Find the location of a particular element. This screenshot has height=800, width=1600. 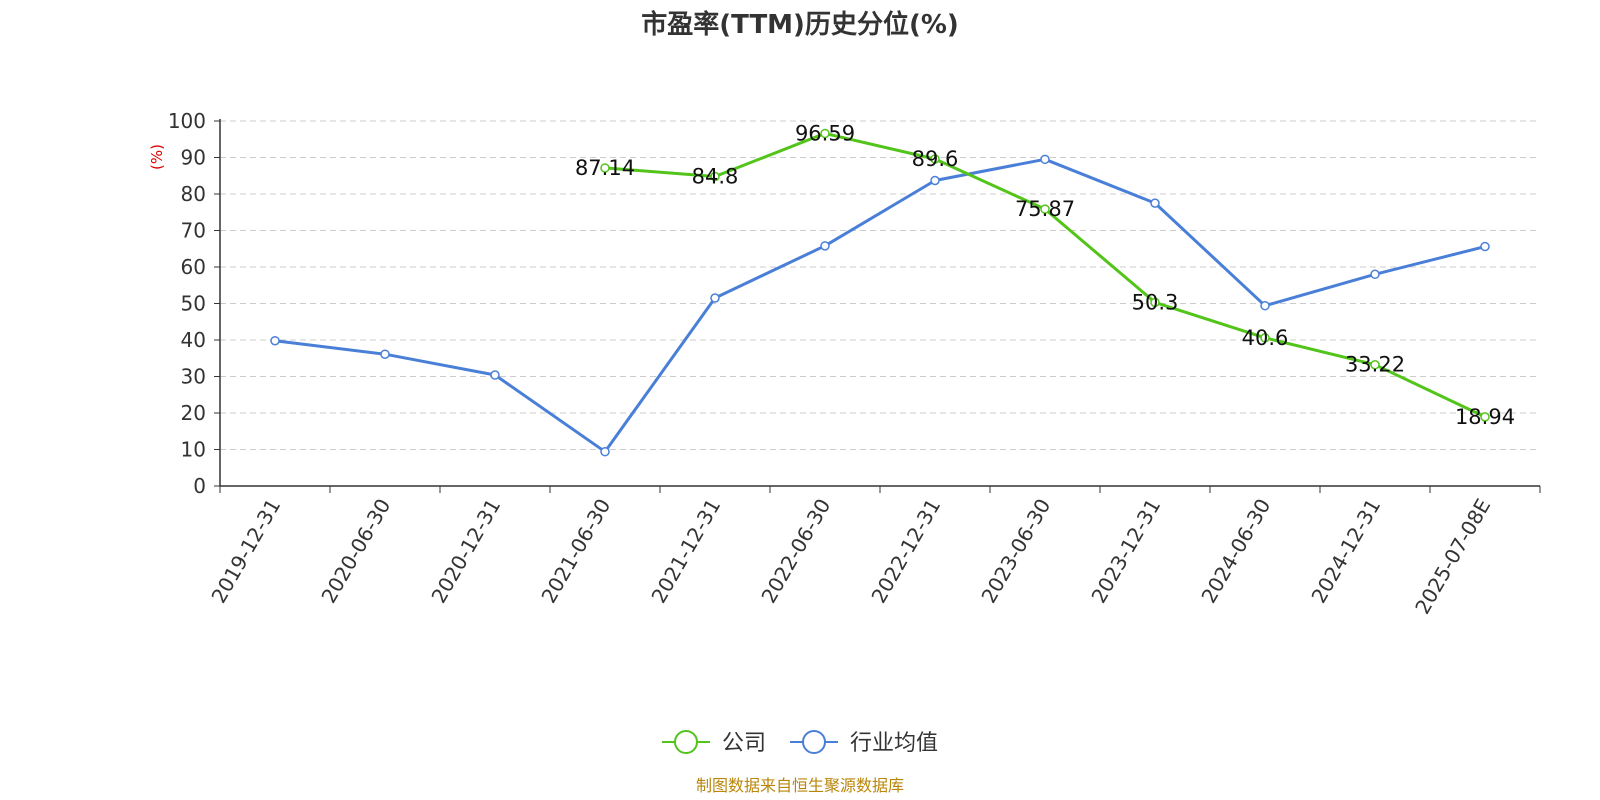

data-label: 50.3 is located at coordinates (1155, 302).